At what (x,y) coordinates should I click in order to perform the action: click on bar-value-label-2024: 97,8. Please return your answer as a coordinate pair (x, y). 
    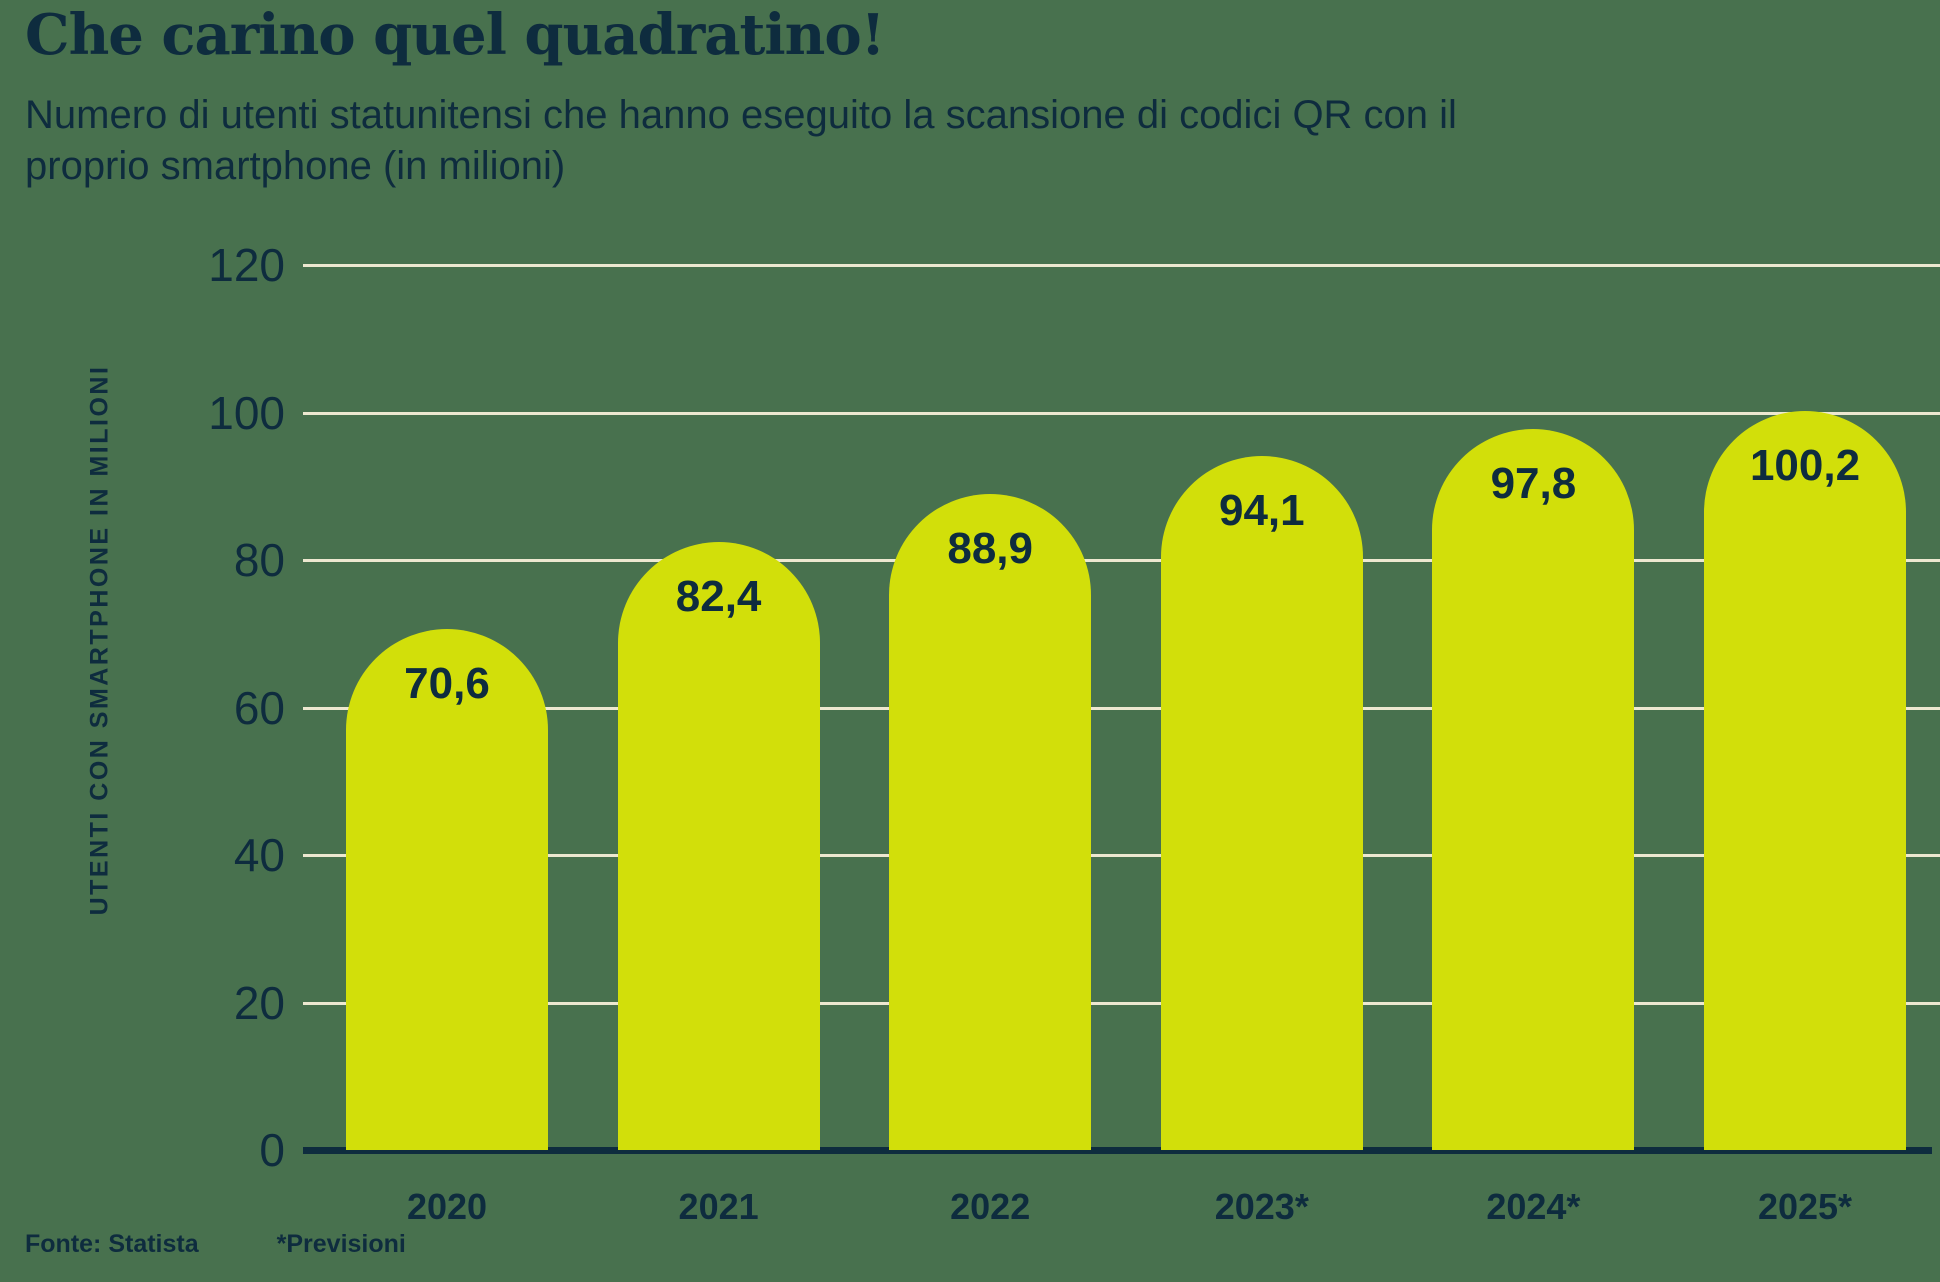
    Looking at the image, I should click on (1533, 483).